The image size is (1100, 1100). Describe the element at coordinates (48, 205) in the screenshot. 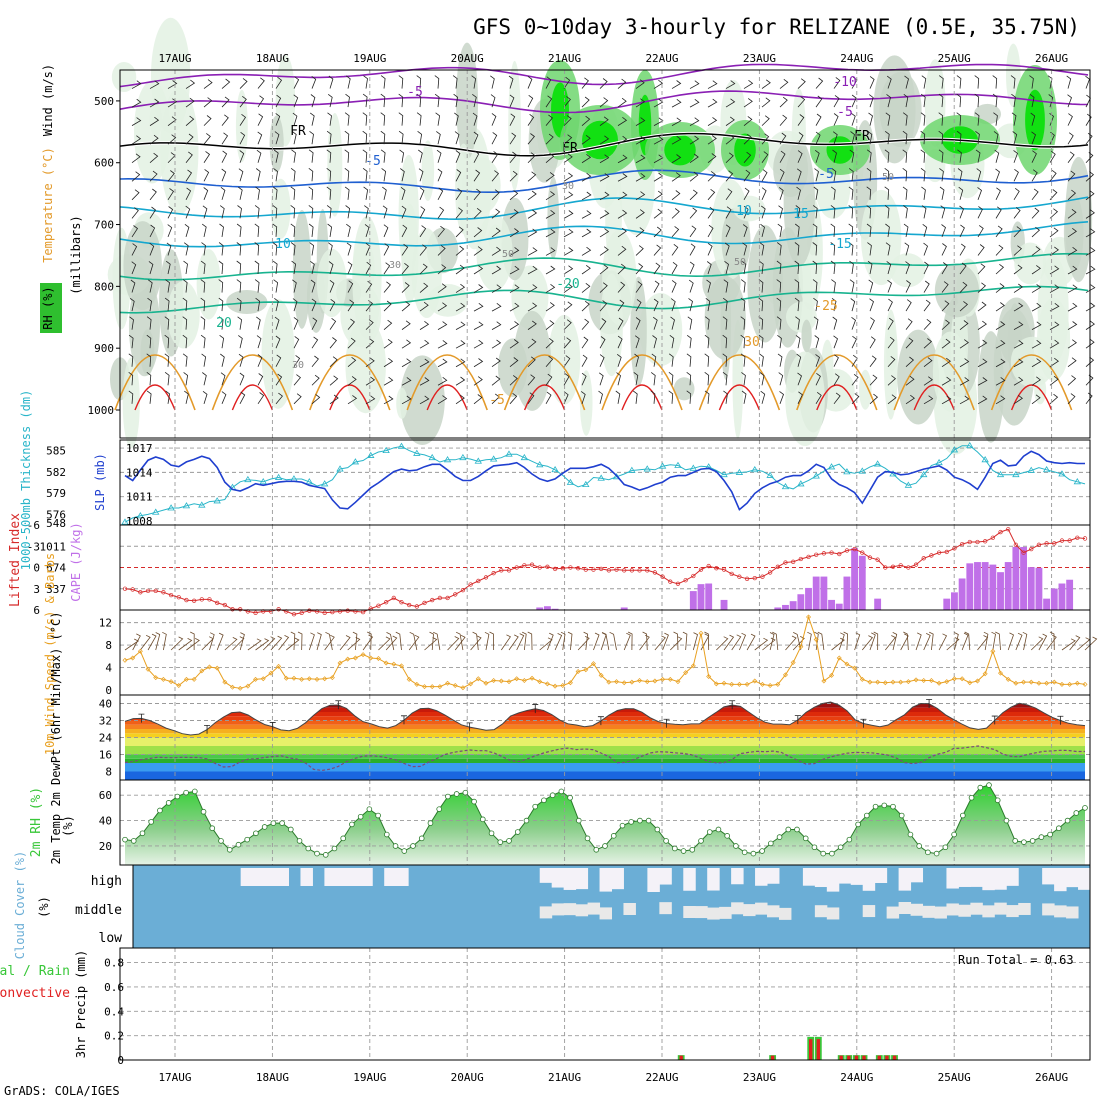

I see `ylabel-temperature: Temperature (°C)` at that location.